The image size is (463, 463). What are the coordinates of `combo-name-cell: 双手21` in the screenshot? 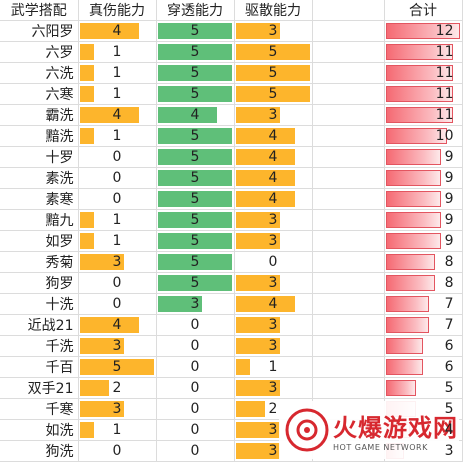 It's located at (39, 388).